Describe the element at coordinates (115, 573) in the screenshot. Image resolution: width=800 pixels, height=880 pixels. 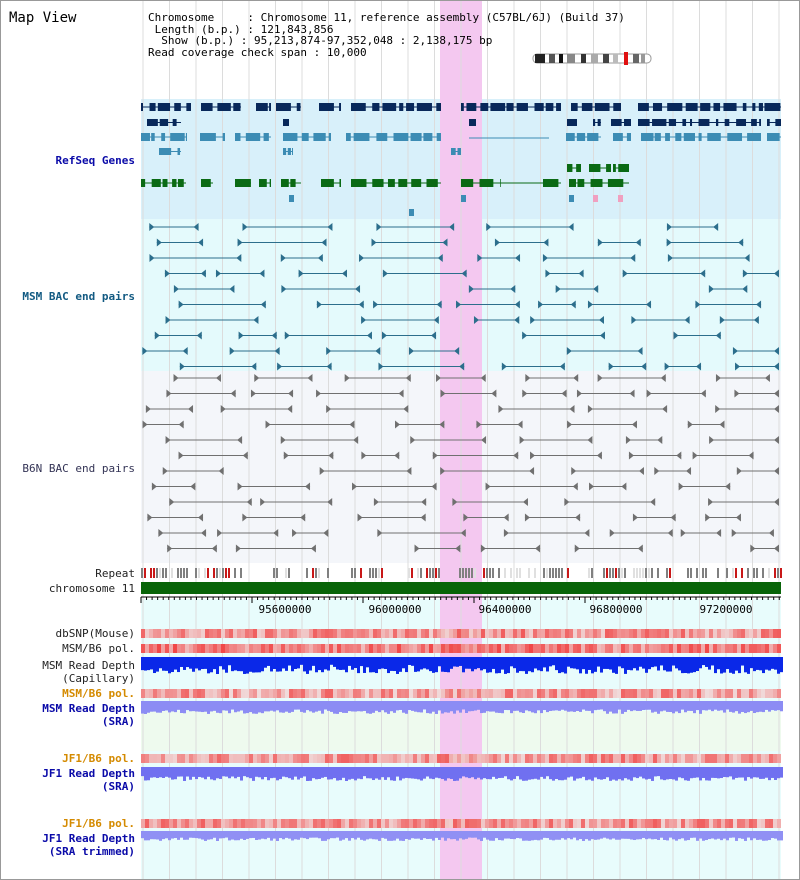
I see `track-label-repeat: Repeat` at that location.